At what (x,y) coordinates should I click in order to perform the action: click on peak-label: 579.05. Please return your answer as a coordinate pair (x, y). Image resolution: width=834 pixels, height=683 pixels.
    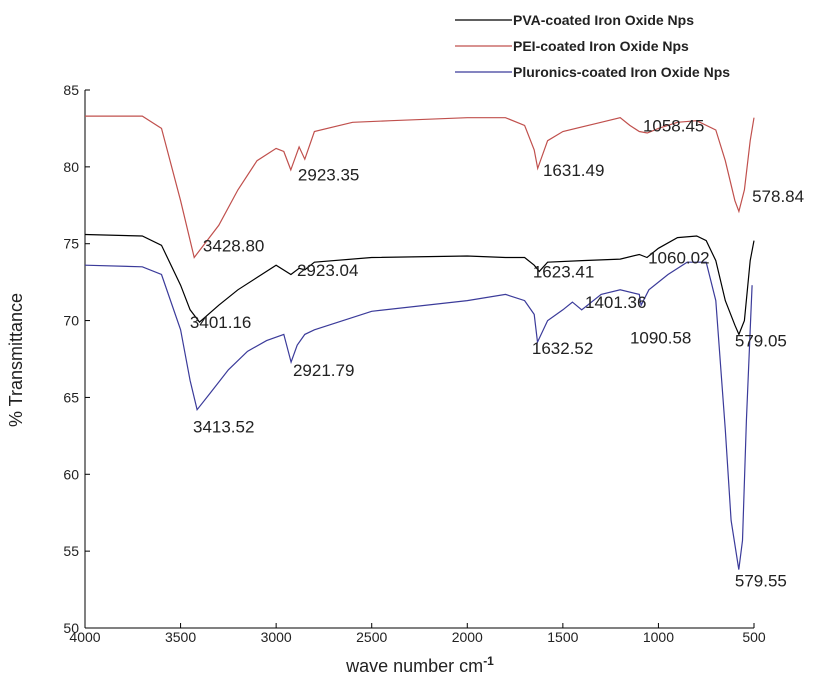
    Looking at the image, I should click on (761, 341).